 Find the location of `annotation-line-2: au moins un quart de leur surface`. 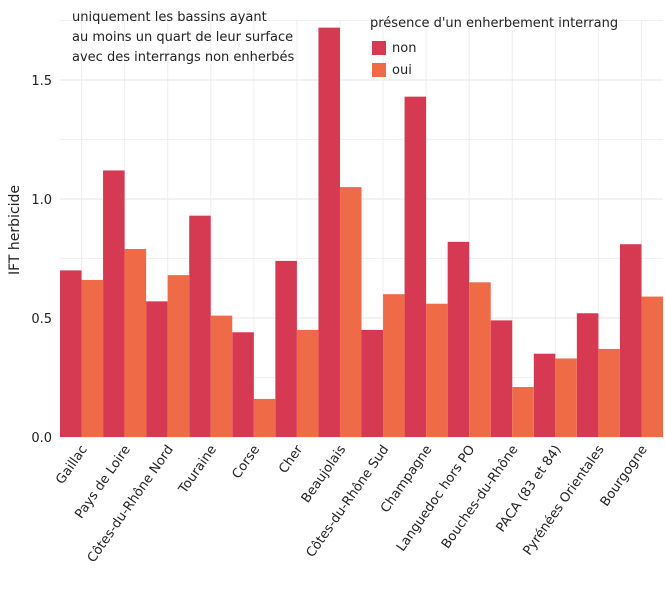

annotation-line-2: au moins un quart de leur surface is located at coordinates (183, 37).